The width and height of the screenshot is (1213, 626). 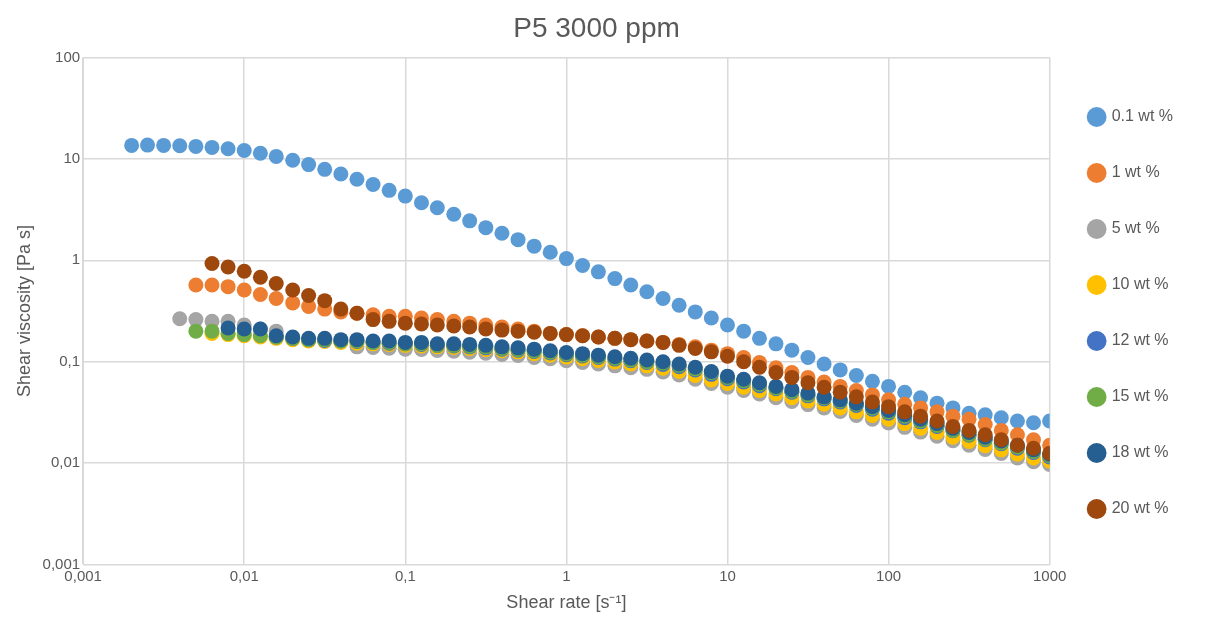 I want to click on legend-label: 20 wt %, so click(x=1140, y=508).